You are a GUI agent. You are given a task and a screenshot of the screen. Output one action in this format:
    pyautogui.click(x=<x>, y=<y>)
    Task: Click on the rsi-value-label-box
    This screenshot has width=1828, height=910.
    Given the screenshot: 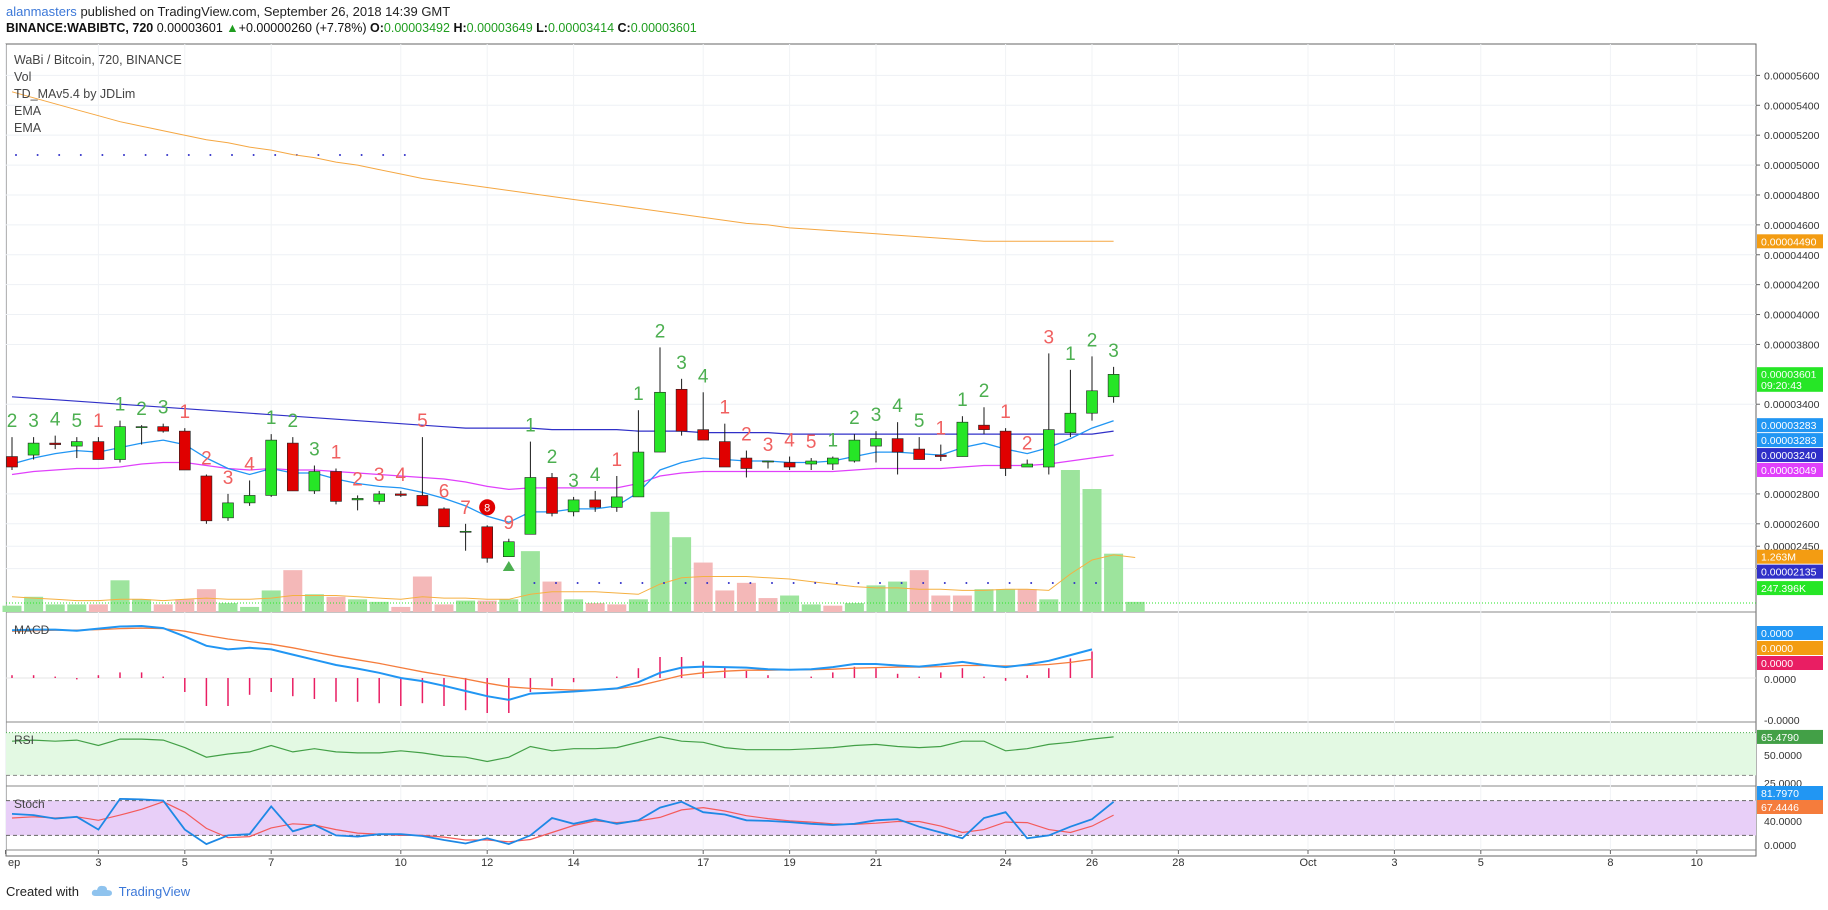 What is the action you would take?
    pyautogui.click(x=1790, y=736)
    